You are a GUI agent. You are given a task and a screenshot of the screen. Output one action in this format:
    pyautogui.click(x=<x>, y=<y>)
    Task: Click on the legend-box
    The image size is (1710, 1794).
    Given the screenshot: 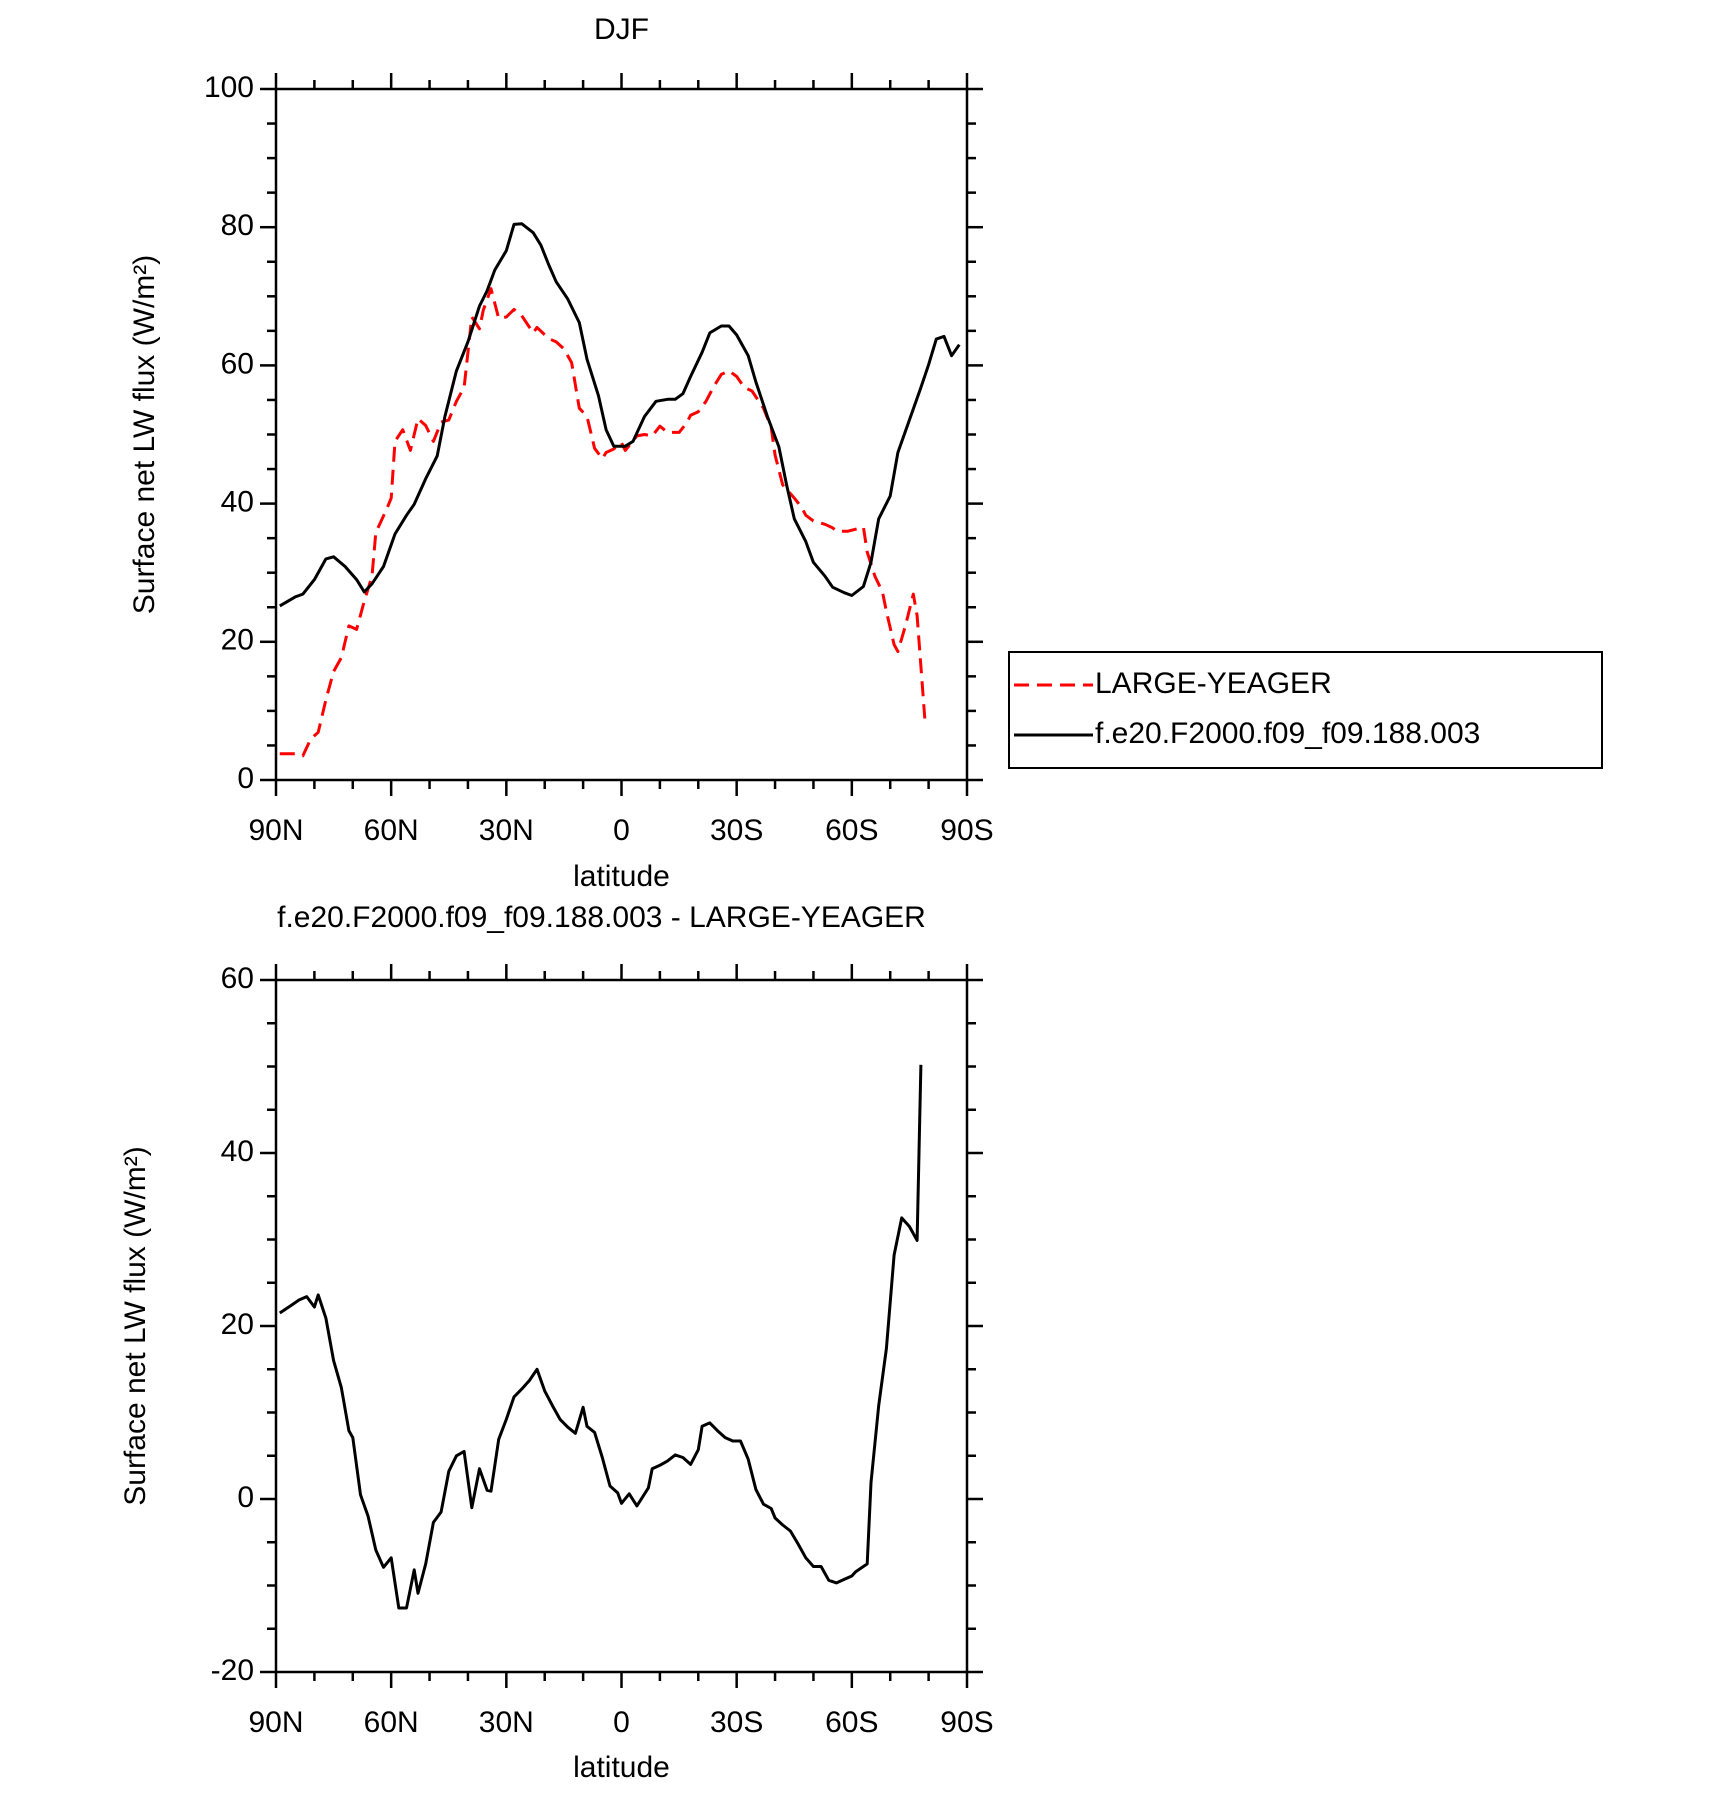 What is the action you would take?
    pyautogui.click(x=1305, y=710)
    